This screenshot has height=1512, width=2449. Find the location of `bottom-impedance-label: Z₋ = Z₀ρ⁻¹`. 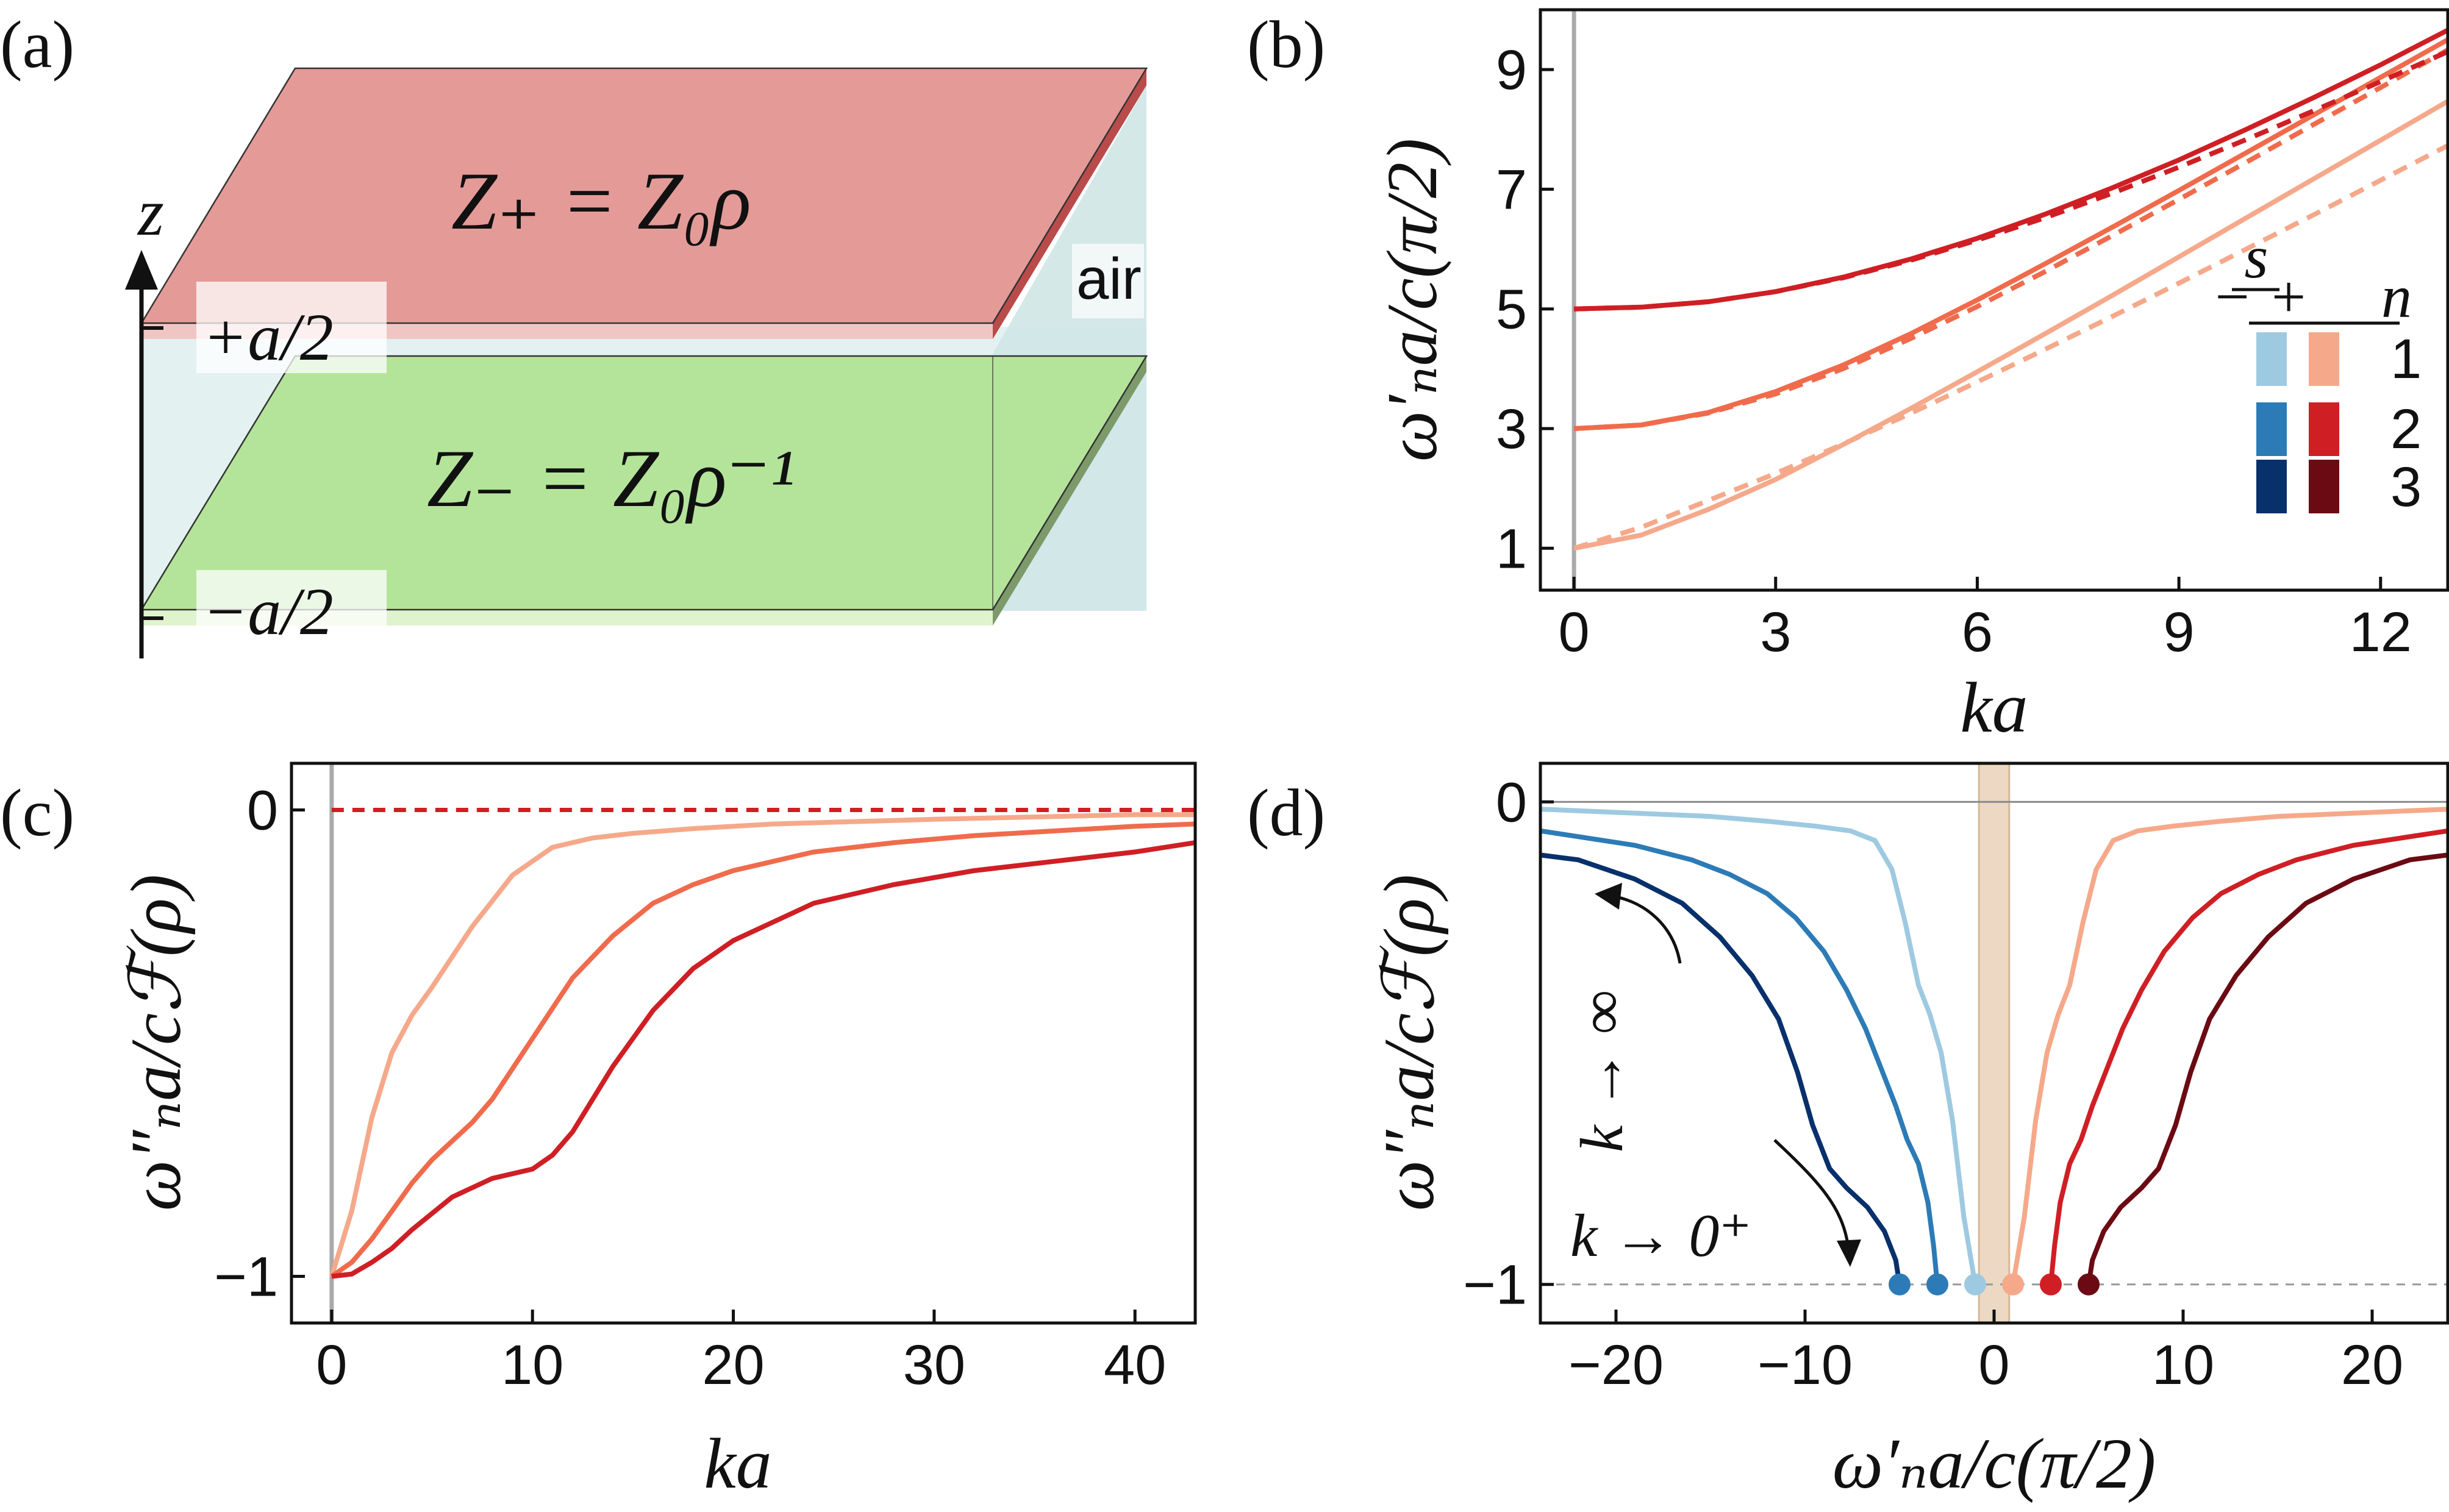

bottom-impedance-label: Z₋ = Z₀ρ⁻¹ is located at coordinates (611, 478).